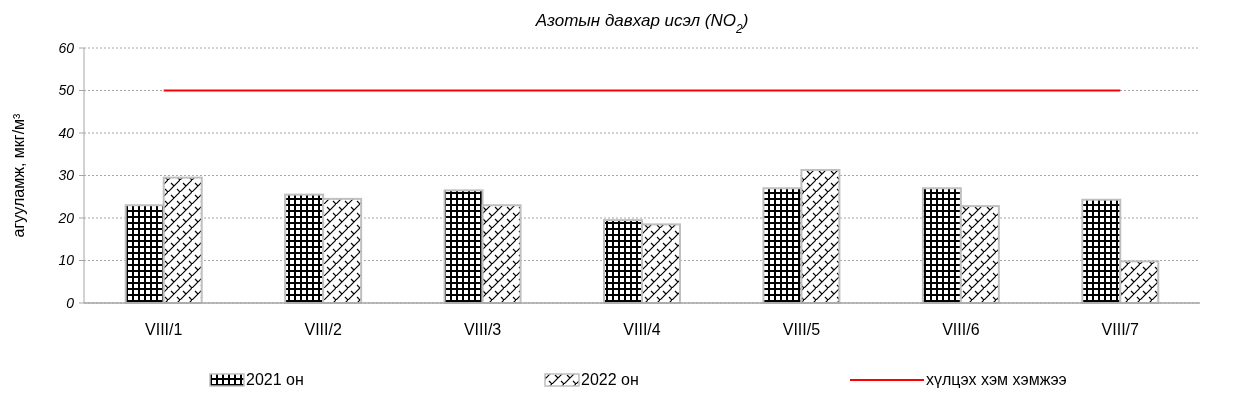  I want to click on chart-title: Азотын давхар исэл (NO$_{2}$), so click(641, 23).